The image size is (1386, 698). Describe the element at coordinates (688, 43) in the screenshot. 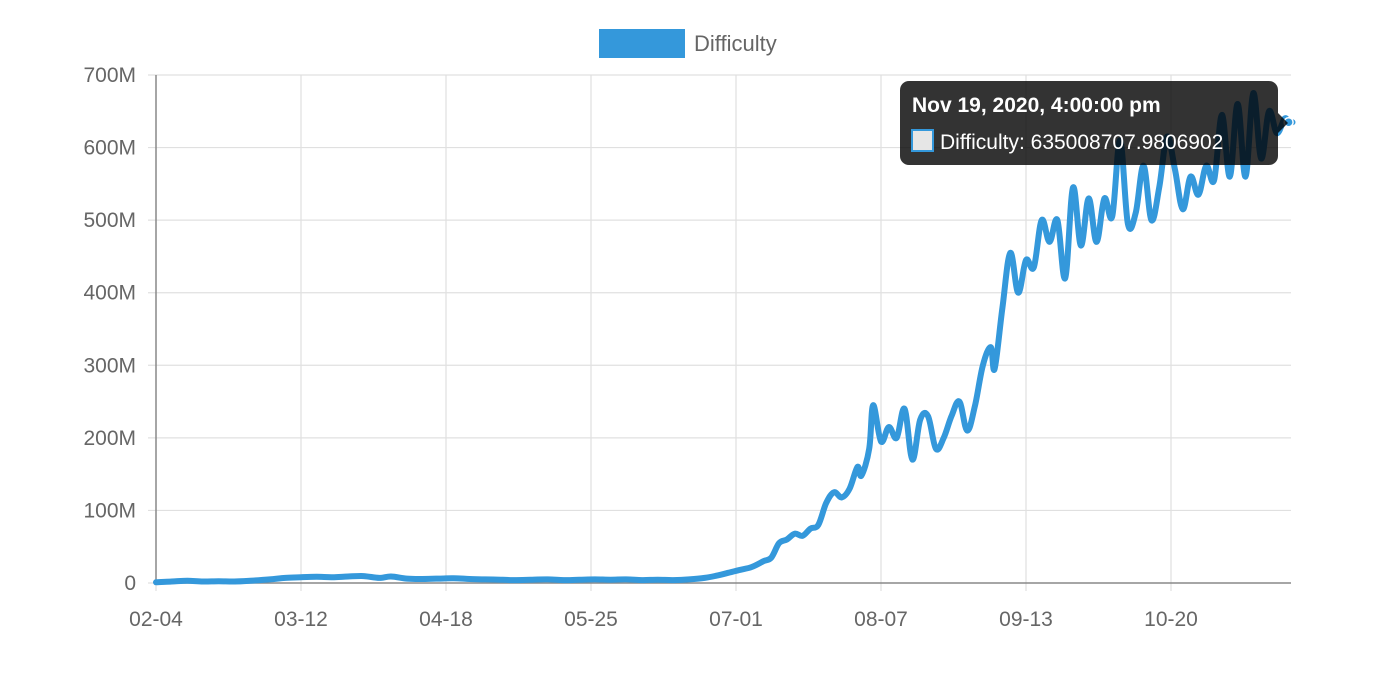

I see `chart-legend: Difficulty` at that location.